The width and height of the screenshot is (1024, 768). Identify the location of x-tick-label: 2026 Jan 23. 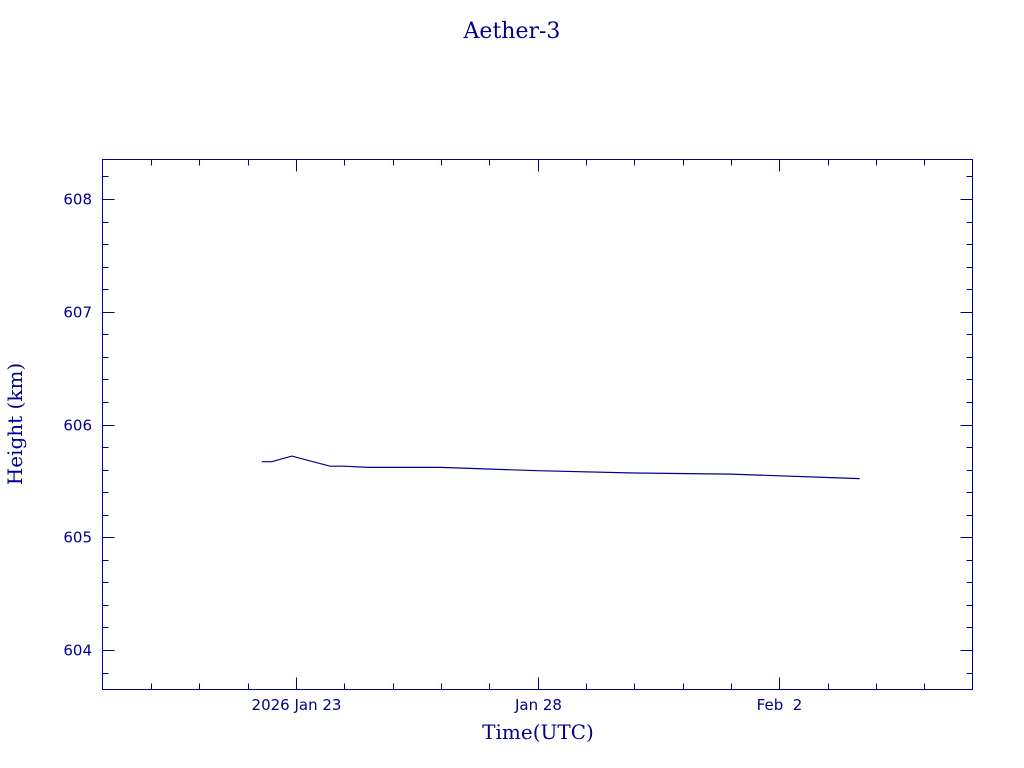
(297, 705).